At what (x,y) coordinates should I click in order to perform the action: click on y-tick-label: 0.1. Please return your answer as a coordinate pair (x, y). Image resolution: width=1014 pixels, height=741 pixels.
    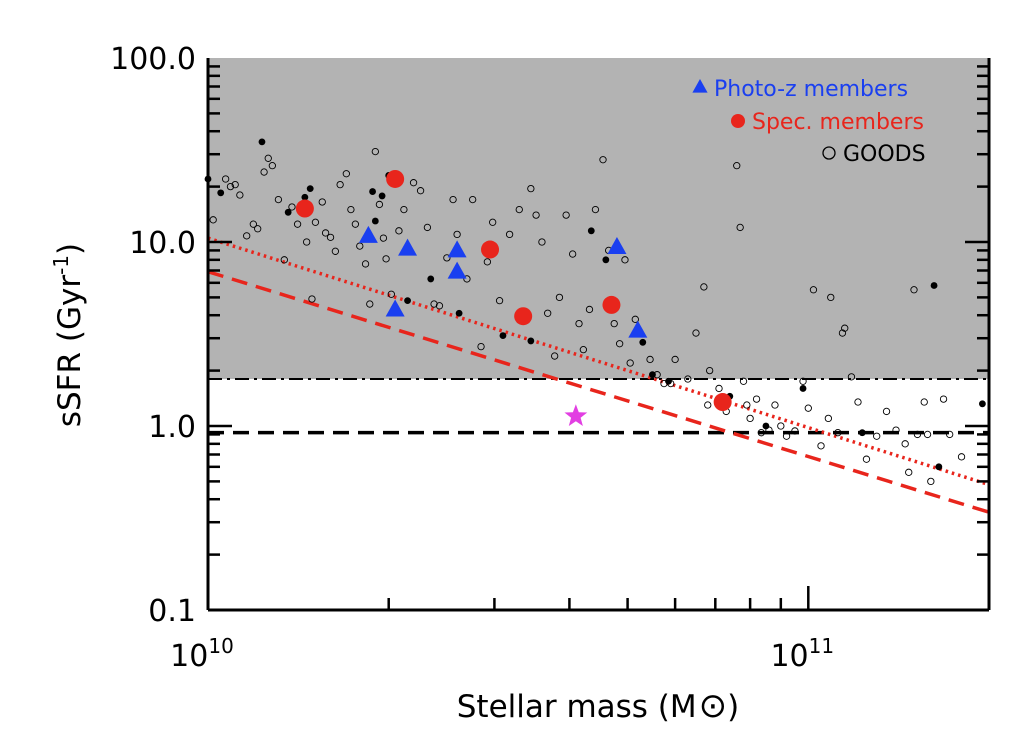
    Looking at the image, I should click on (172, 611).